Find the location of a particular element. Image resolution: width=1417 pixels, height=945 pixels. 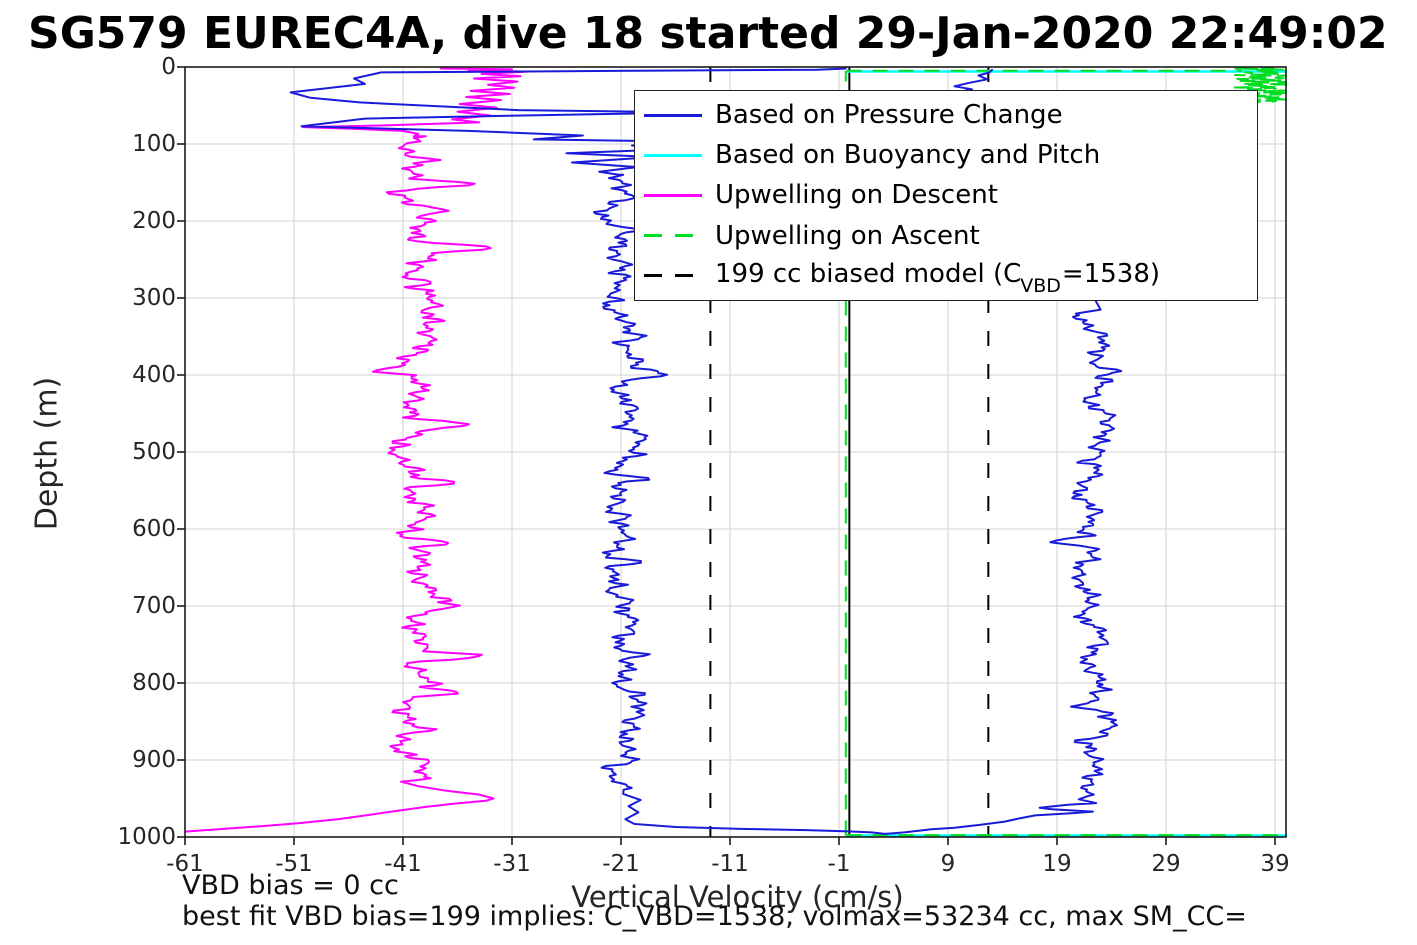

series-upwelling-on-ascent-near-surface-profile- is located at coordinates (1258, 85).